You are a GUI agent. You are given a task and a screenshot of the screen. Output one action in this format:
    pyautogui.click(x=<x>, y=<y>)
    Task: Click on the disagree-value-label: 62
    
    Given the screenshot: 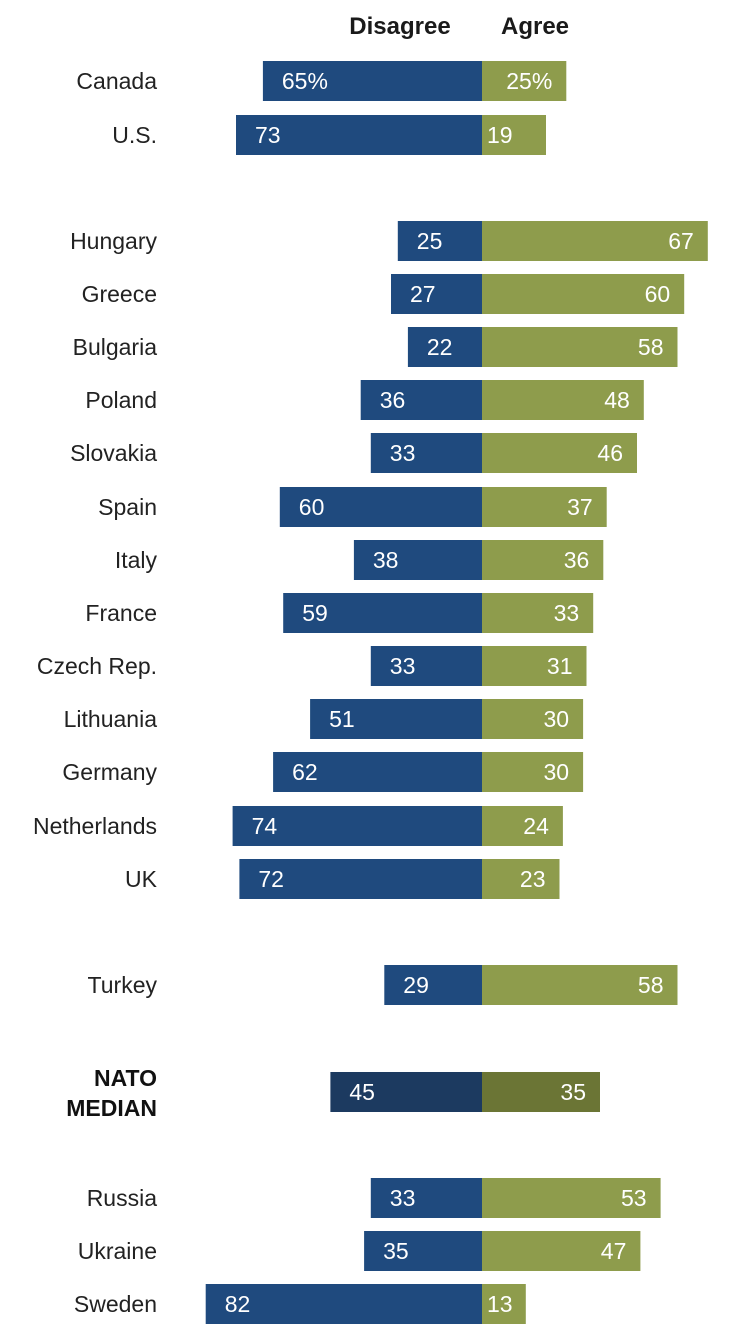 What is the action you would take?
    pyautogui.click(x=305, y=772)
    